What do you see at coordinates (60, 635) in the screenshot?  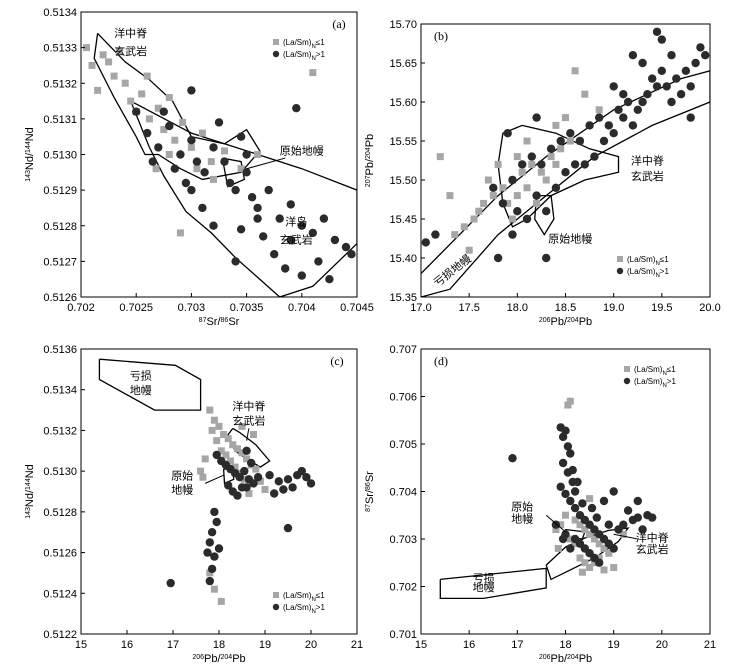 I see `y-tick-label: 0.5122` at bounding box center [60, 635].